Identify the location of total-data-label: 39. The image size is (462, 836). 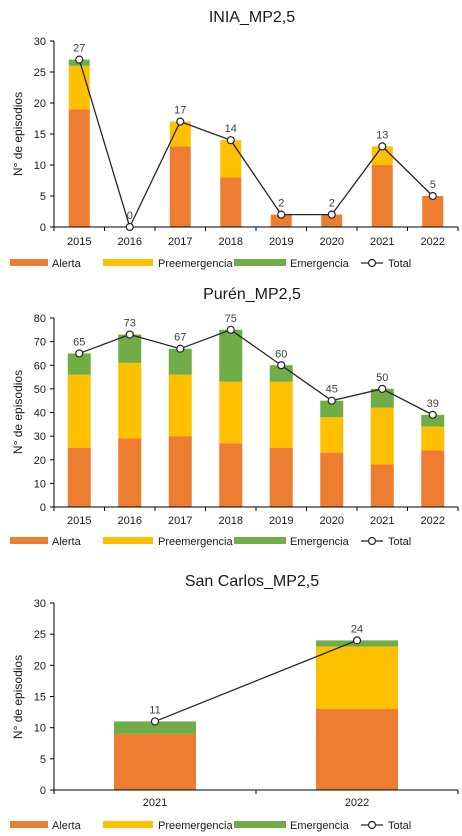
(433, 404).